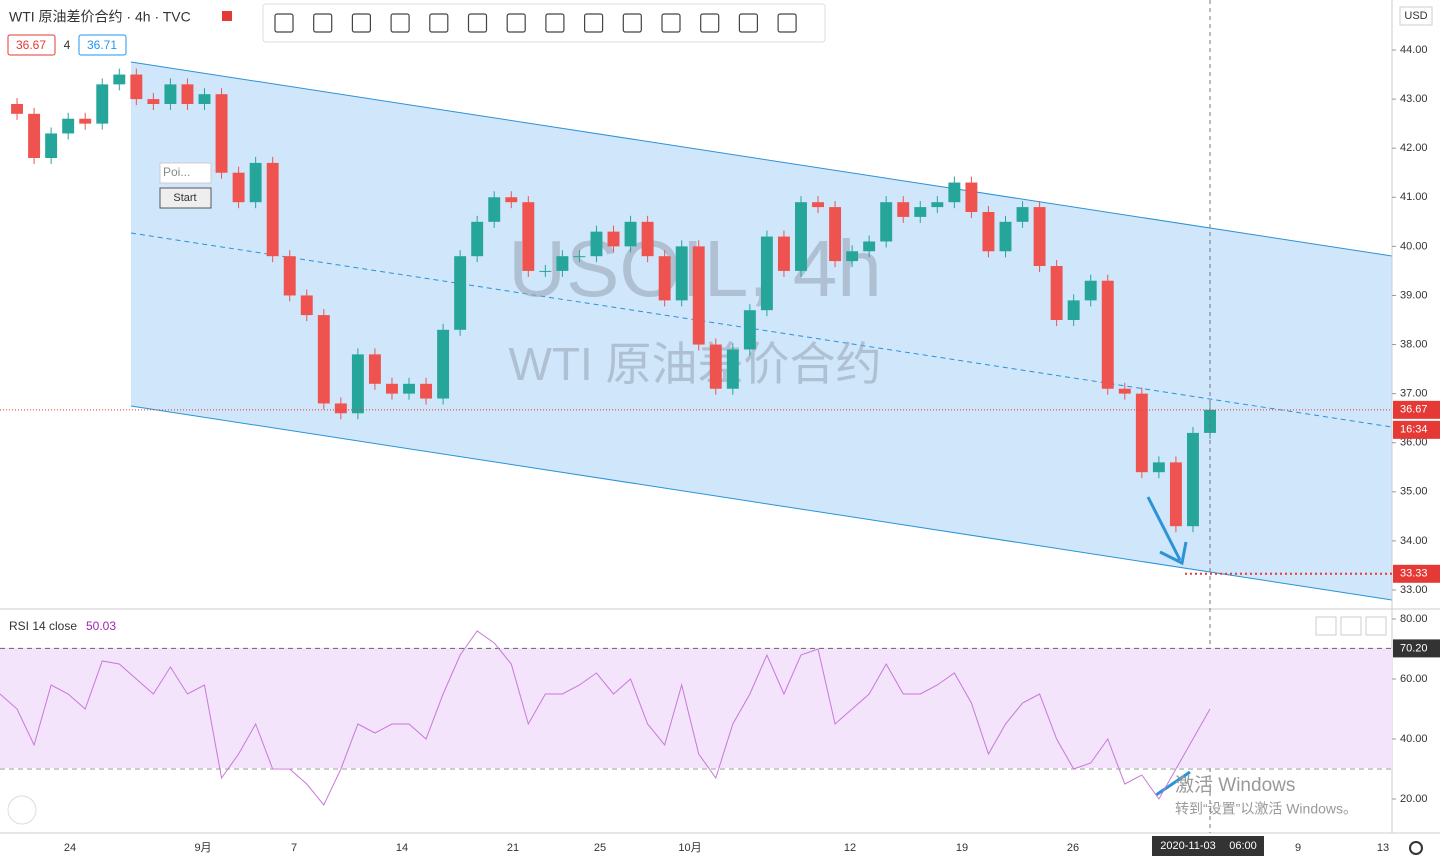 The image size is (1440, 868). I want to click on price-label: 34.00, so click(1414, 541).